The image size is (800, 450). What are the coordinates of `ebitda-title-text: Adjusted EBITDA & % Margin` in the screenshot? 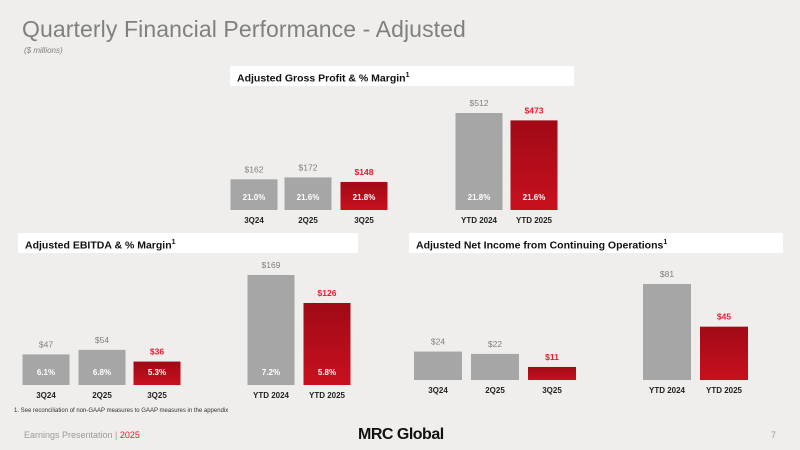 It's located at (98, 245).